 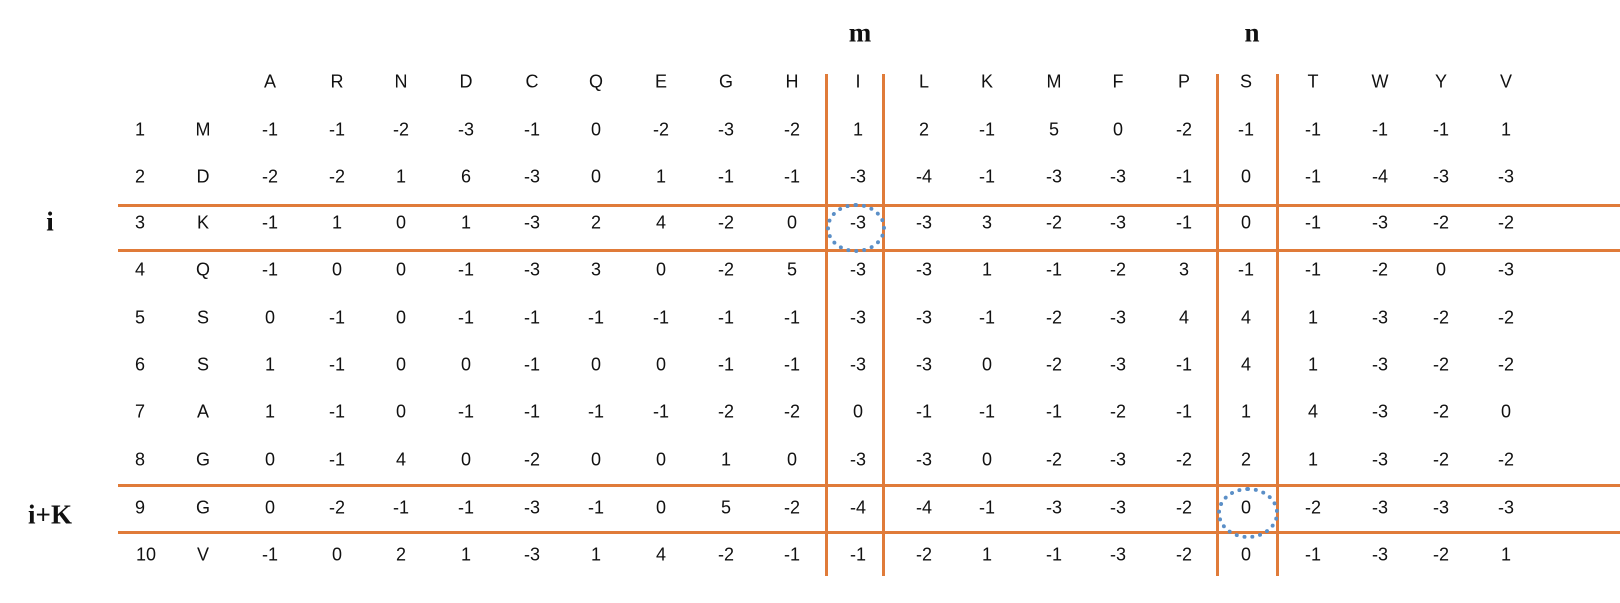 What do you see at coordinates (203, 176) in the screenshot?
I see `row-residue: D` at bounding box center [203, 176].